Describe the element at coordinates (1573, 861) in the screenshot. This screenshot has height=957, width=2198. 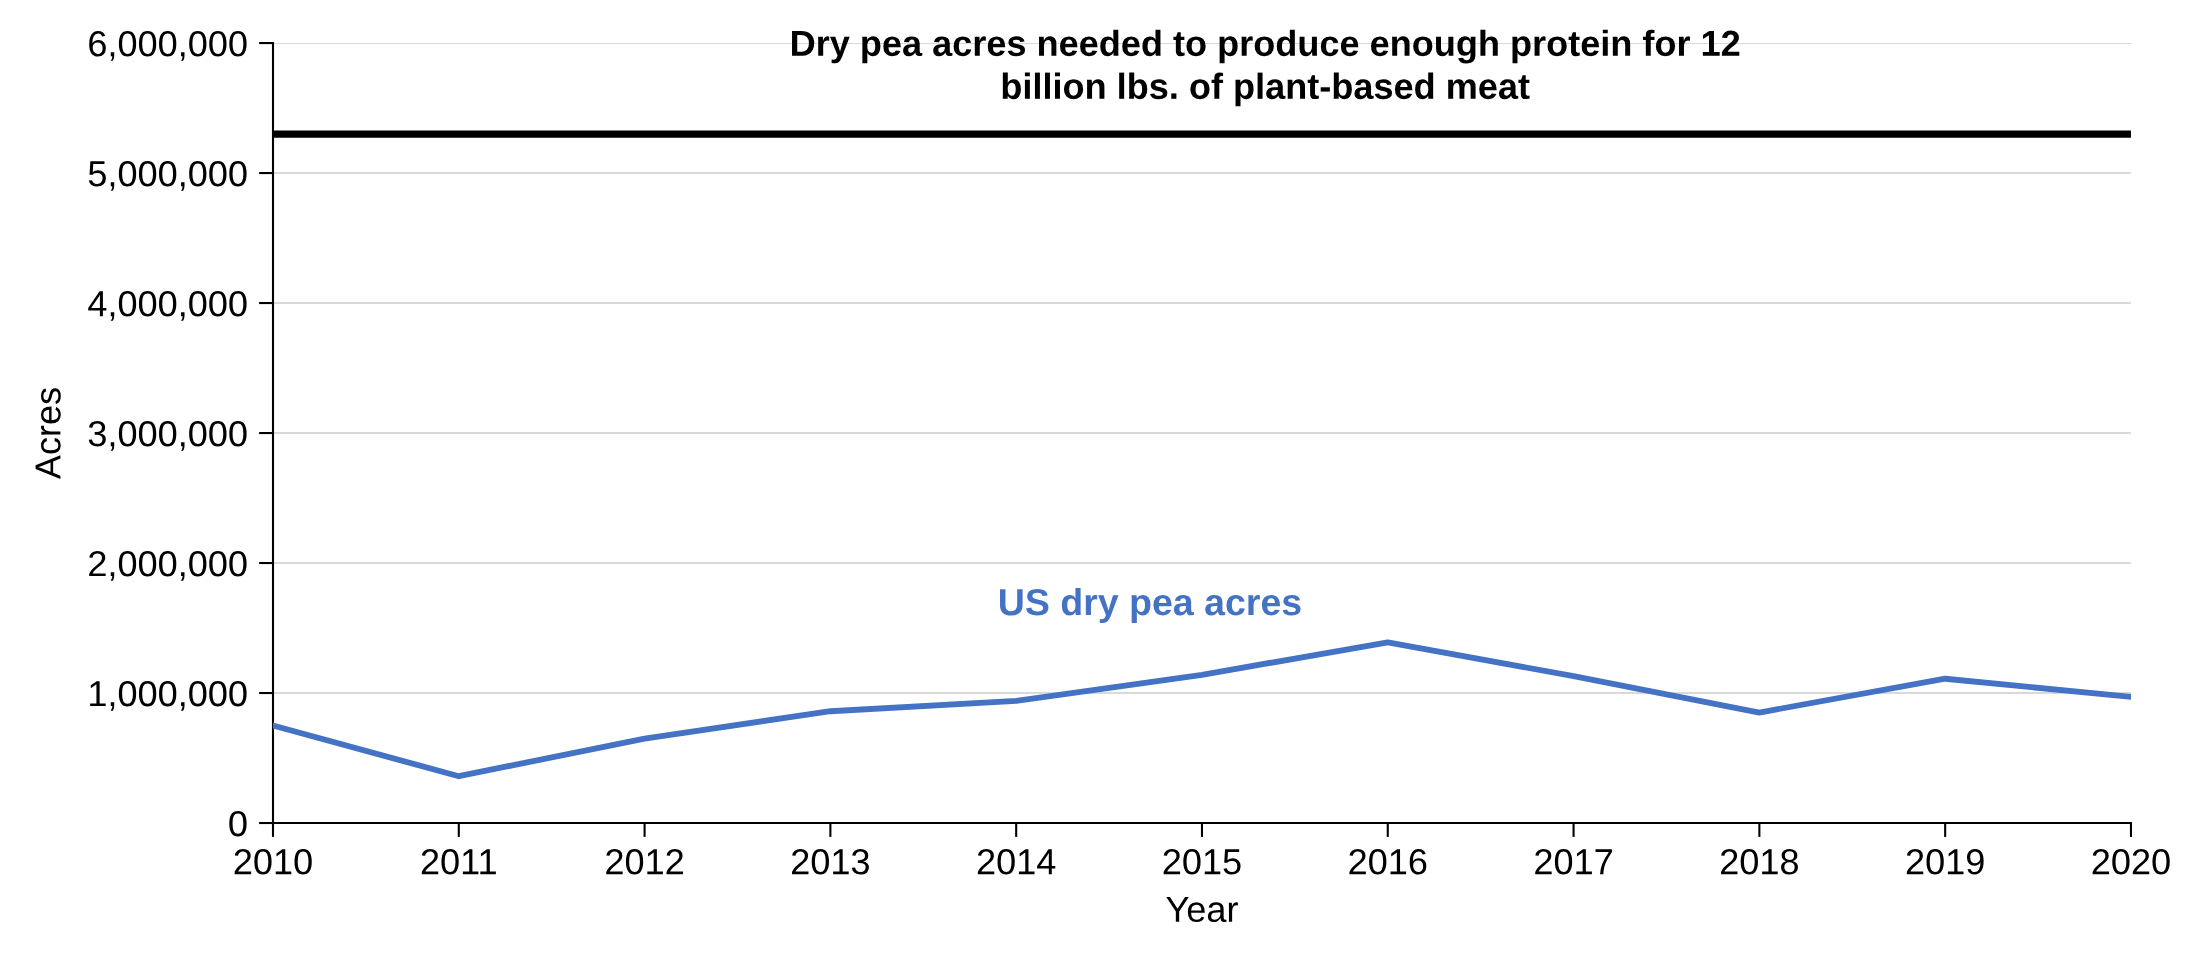
I see `x-tick-label: 2017` at that location.